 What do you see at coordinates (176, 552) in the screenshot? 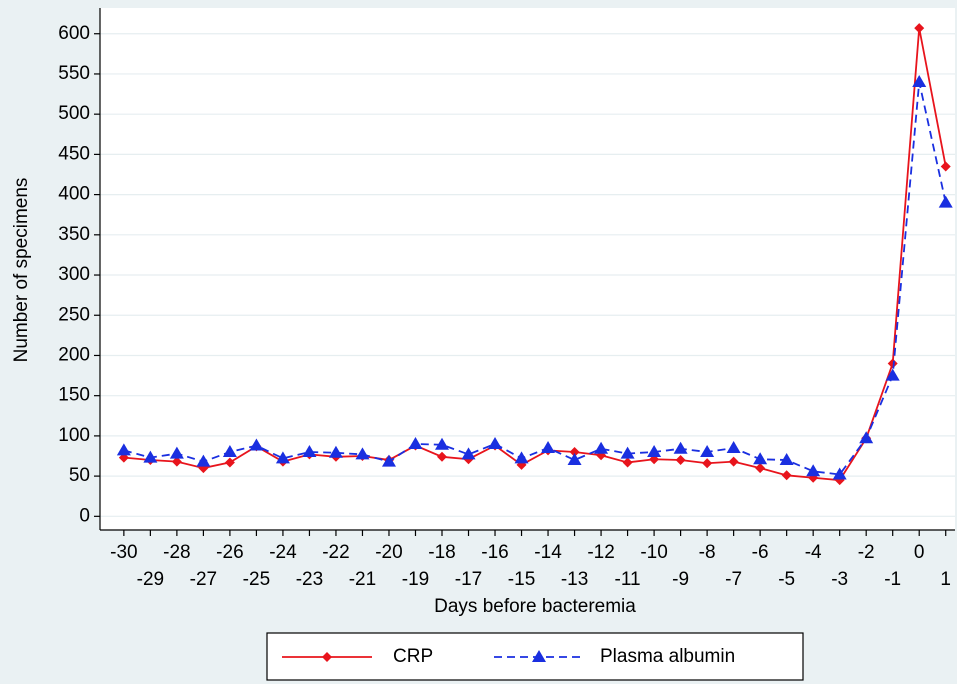
I see `x-tick-label: -28` at bounding box center [176, 552].